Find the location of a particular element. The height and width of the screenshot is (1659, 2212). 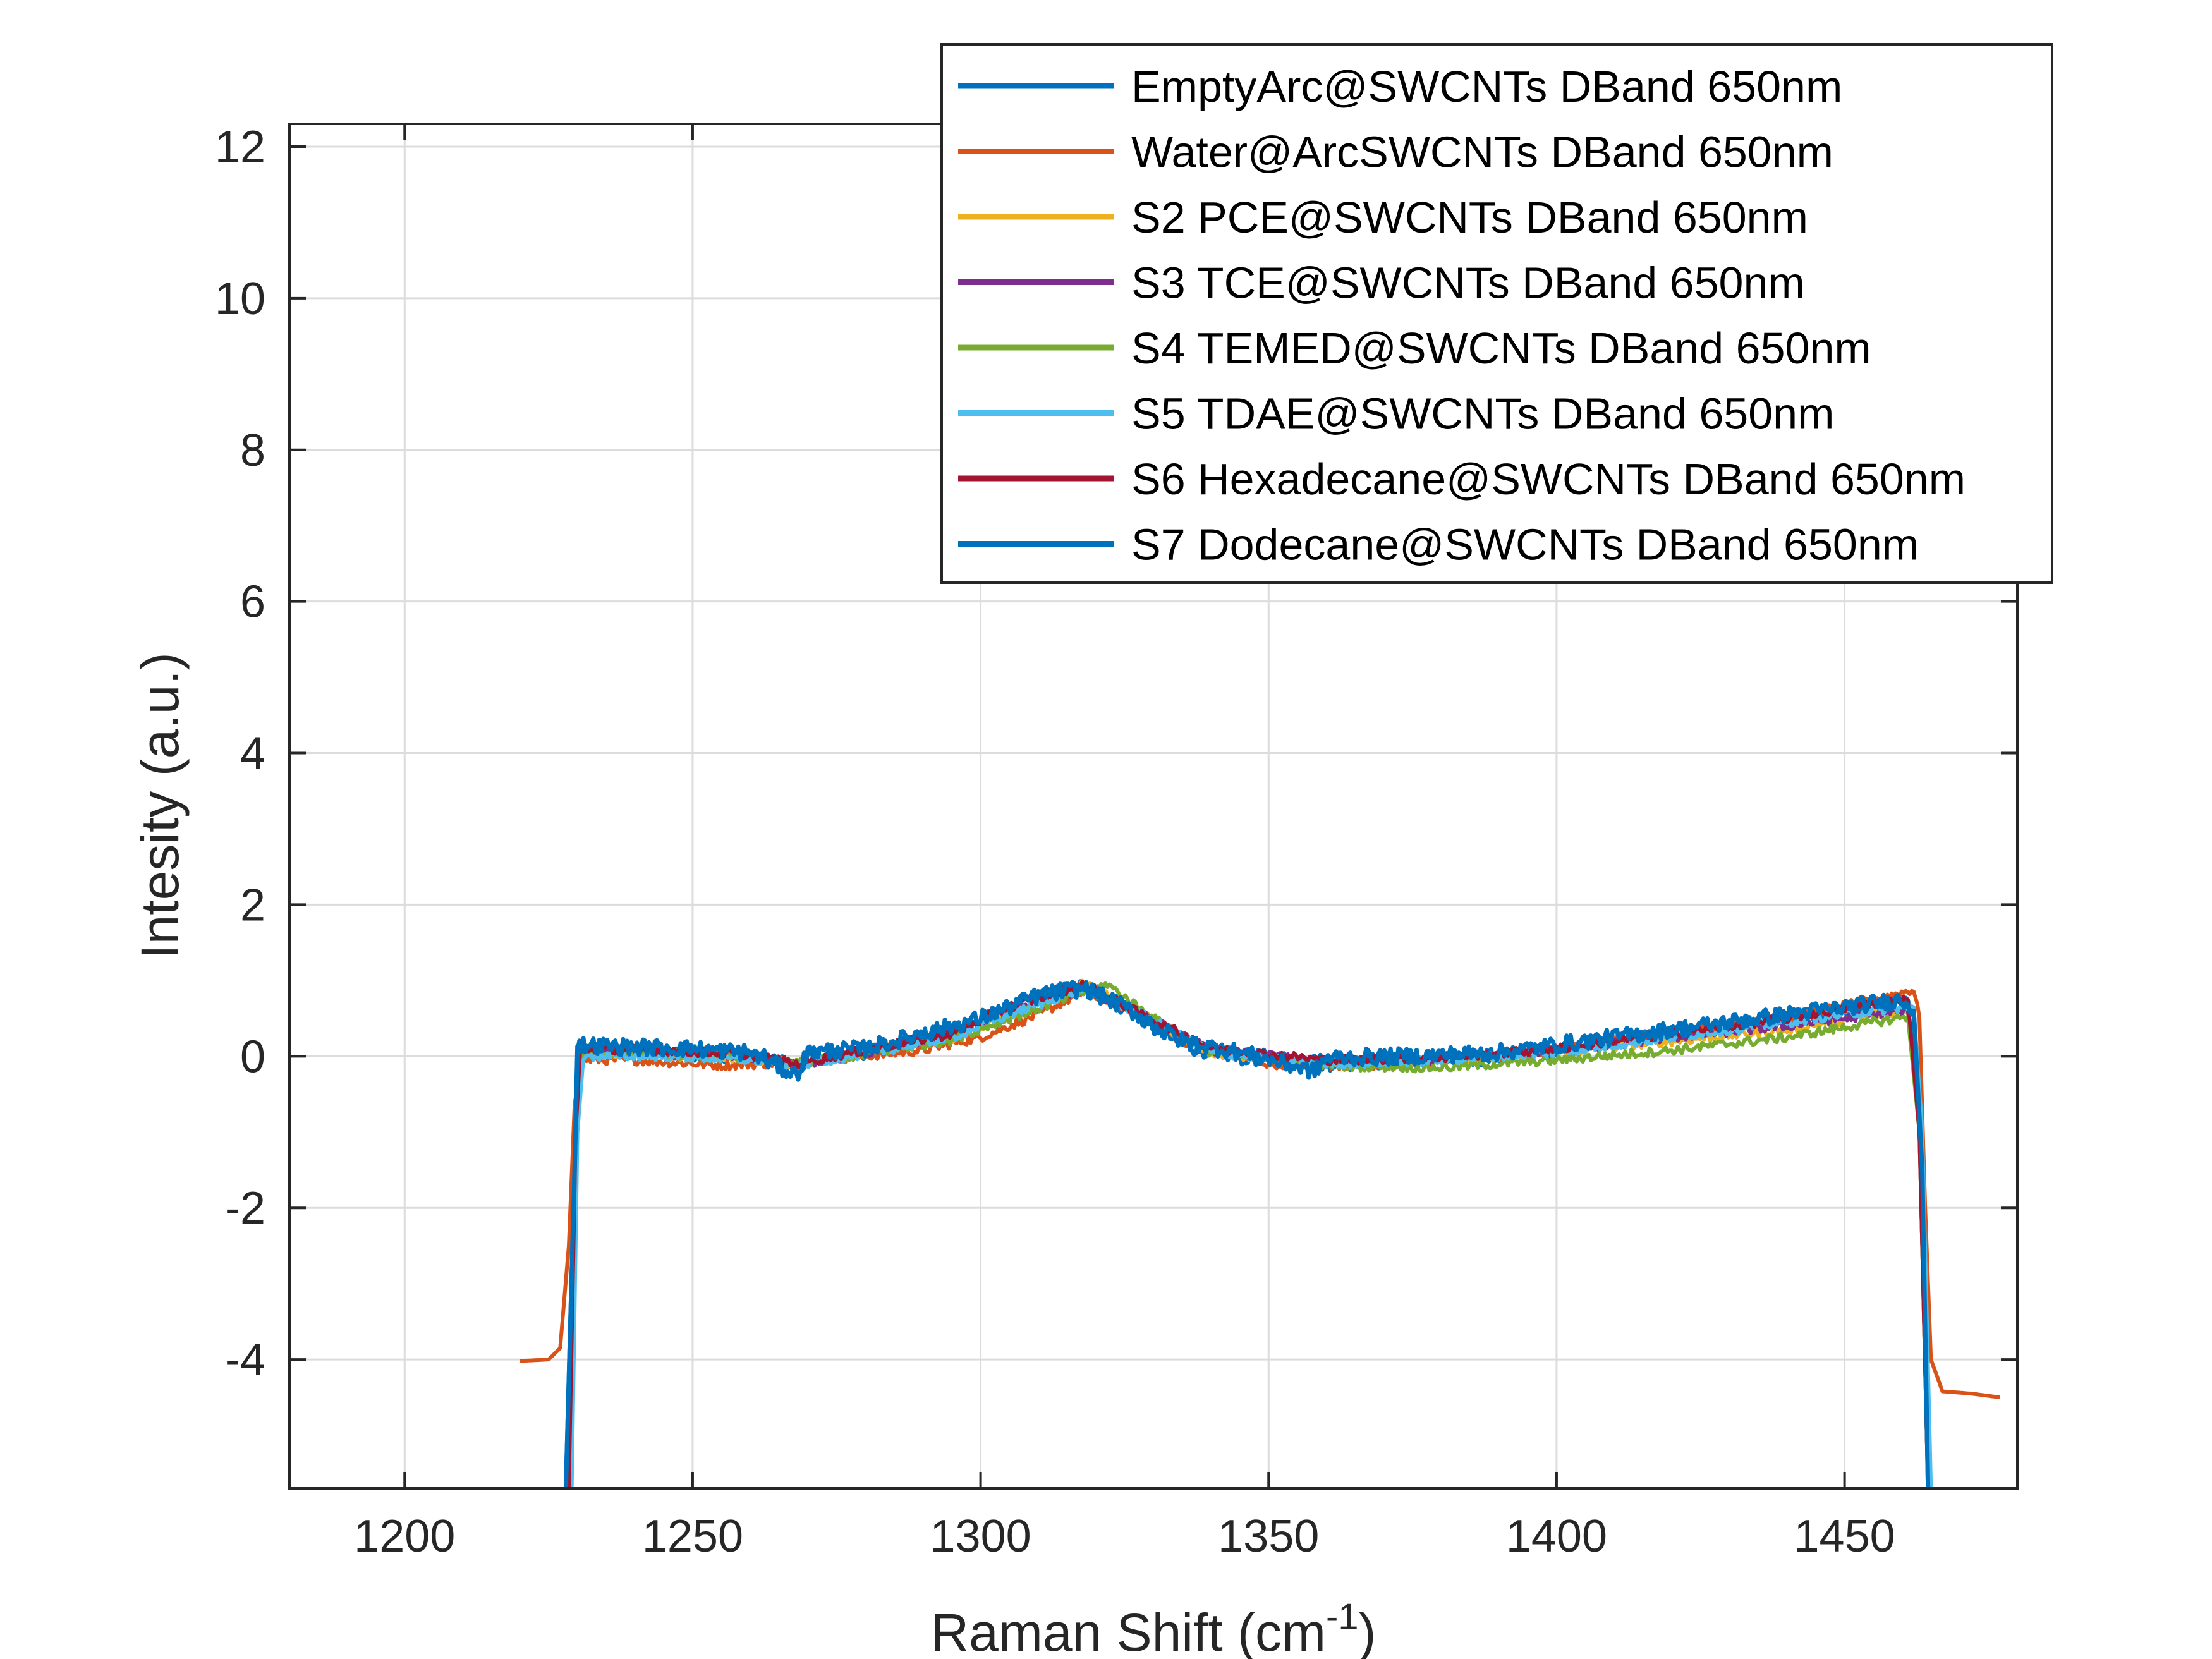

legend-label: S7 Dodecane@SWCNTs DBand 650nm is located at coordinates (1525, 544).